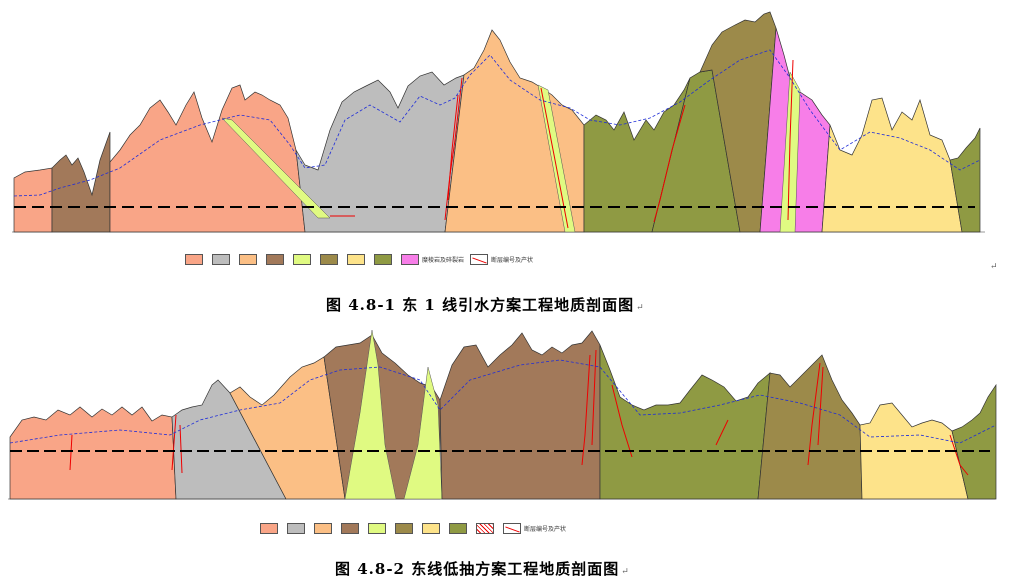 This screenshot has height=585, width=1011. I want to click on unit-salmon-main, so click(207, 158).